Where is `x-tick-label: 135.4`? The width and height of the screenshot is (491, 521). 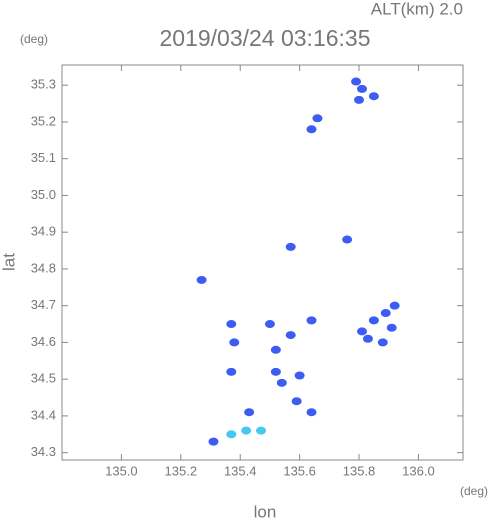 x-tick-label: 135.4 is located at coordinates (240, 470).